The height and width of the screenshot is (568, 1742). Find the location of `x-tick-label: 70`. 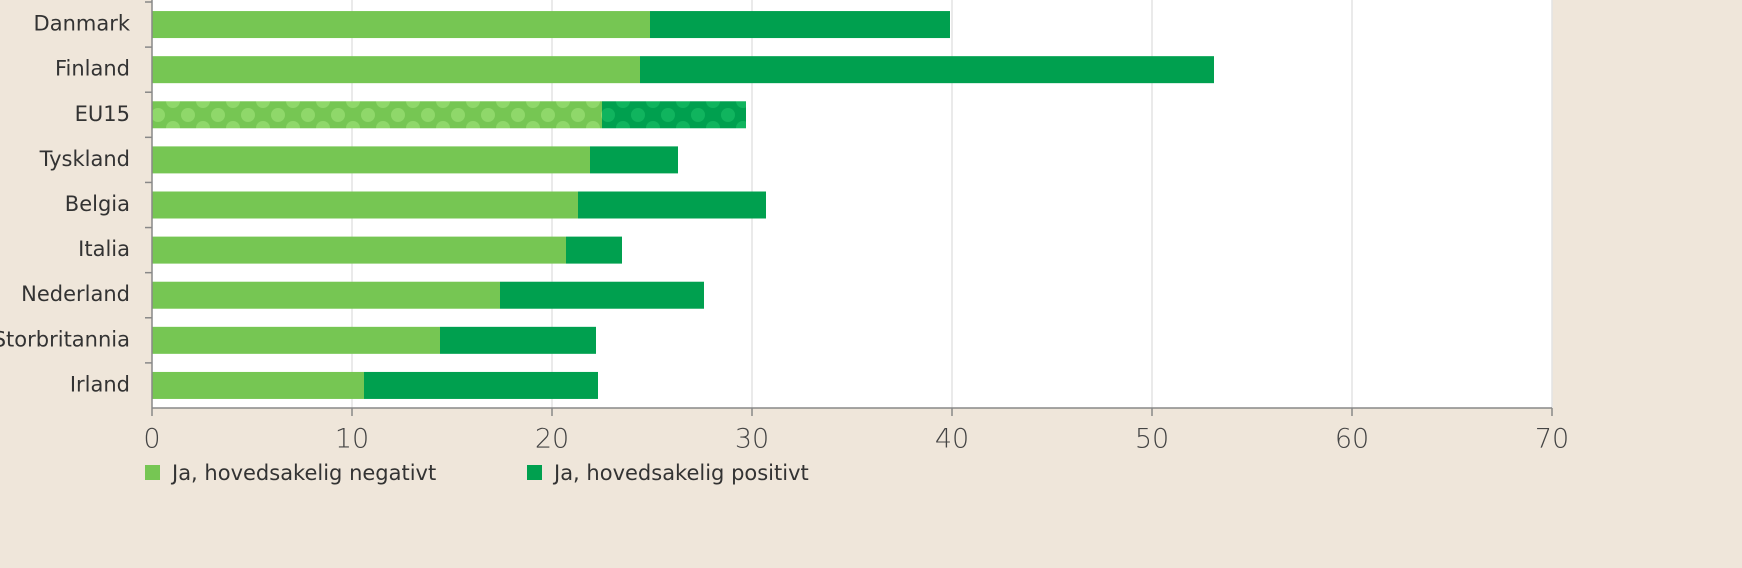

x-tick-label: 70 is located at coordinates (1552, 439).